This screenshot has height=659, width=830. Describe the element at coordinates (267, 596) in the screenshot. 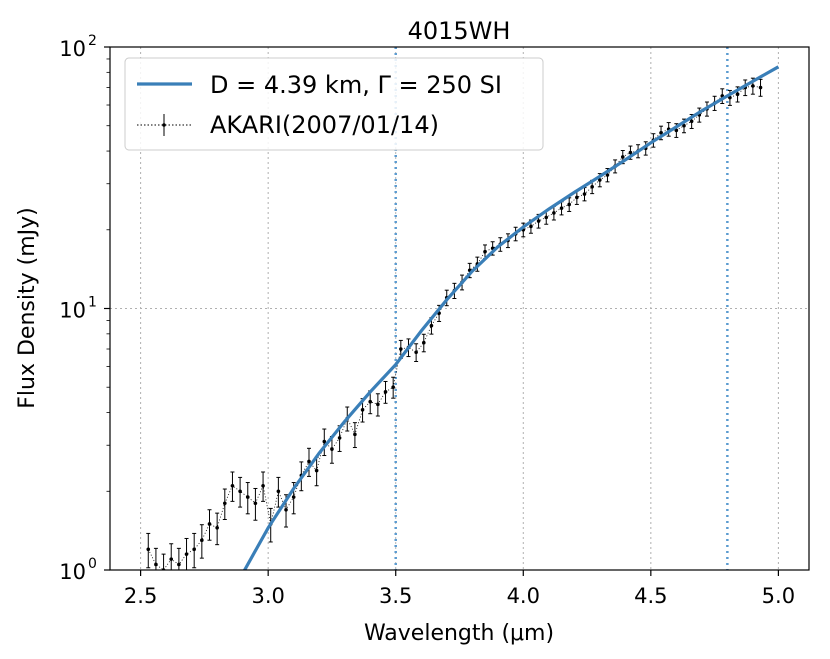

I see `x-tick-label: 3.0` at that location.